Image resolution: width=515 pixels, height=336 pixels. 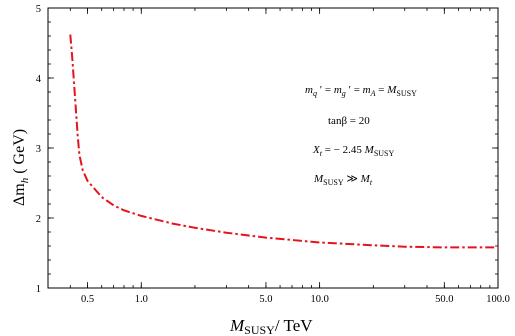 I want to click on x-axis-title: MSUSY/ TeV, so click(x=271, y=326).